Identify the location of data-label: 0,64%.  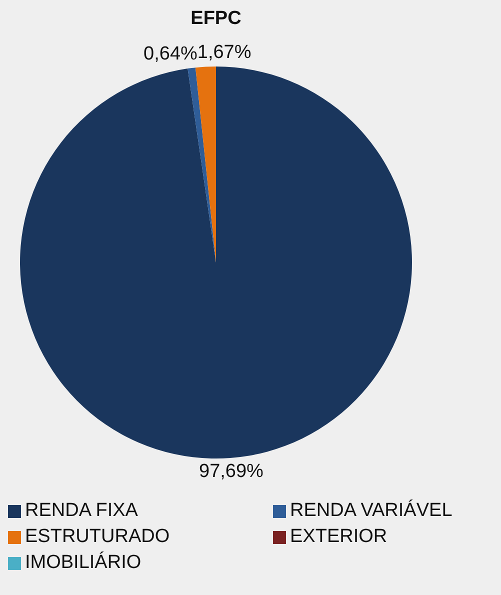
(171, 53).